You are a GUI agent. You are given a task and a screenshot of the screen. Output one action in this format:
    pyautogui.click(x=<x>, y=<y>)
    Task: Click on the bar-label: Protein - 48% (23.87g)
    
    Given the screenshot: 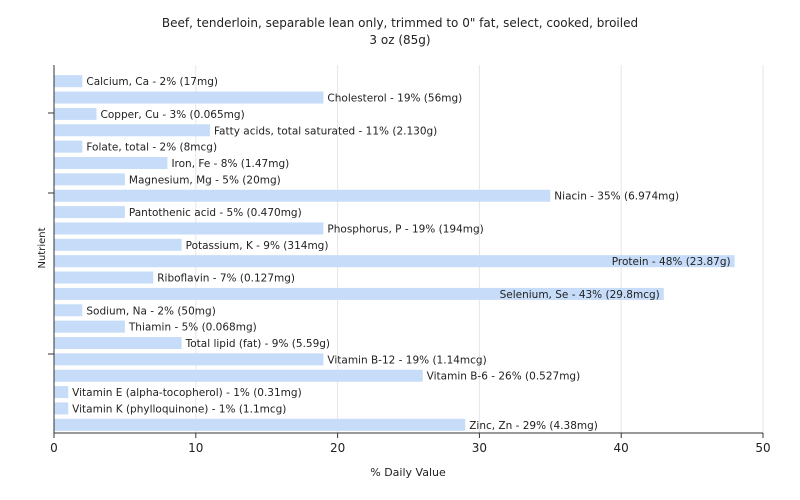 What is the action you would take?
    pyautogui.click(x=671, y=262)
    